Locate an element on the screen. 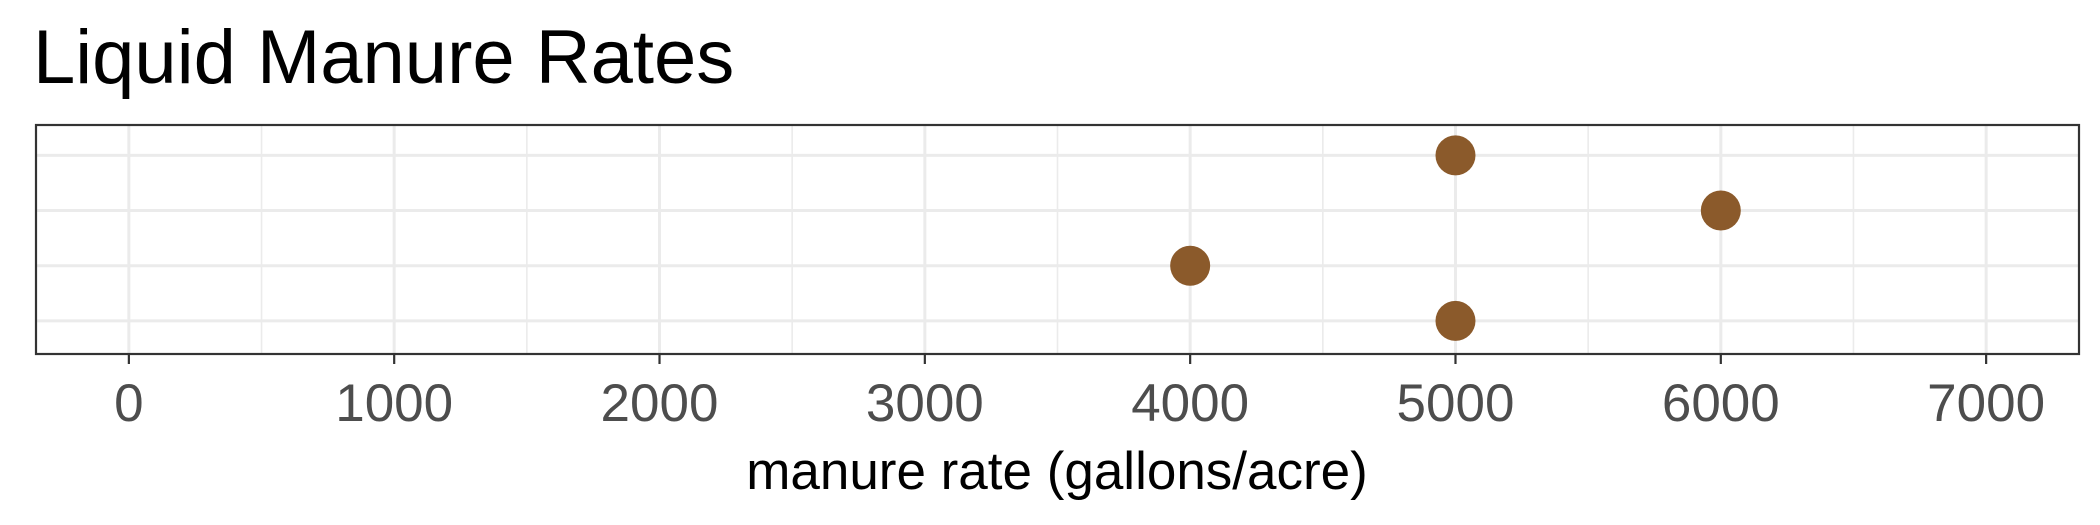 Image resolution: width=2100 pixels, height=525 pixels. x-tick-label: 7000 is located at coordinates (1986, 403).